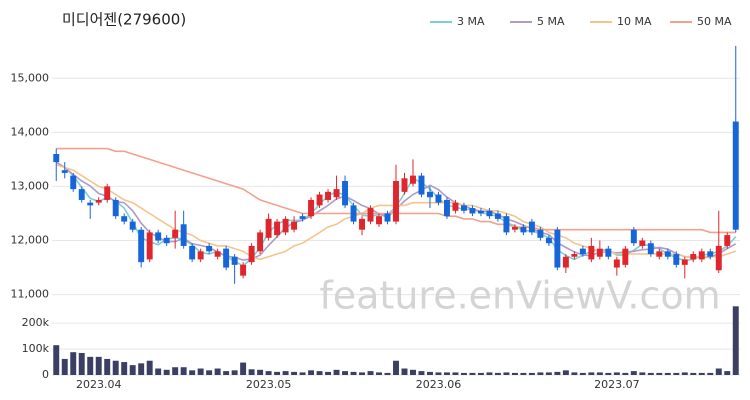  I want to click on y-tick-label: 11,000, so click(30, 294).